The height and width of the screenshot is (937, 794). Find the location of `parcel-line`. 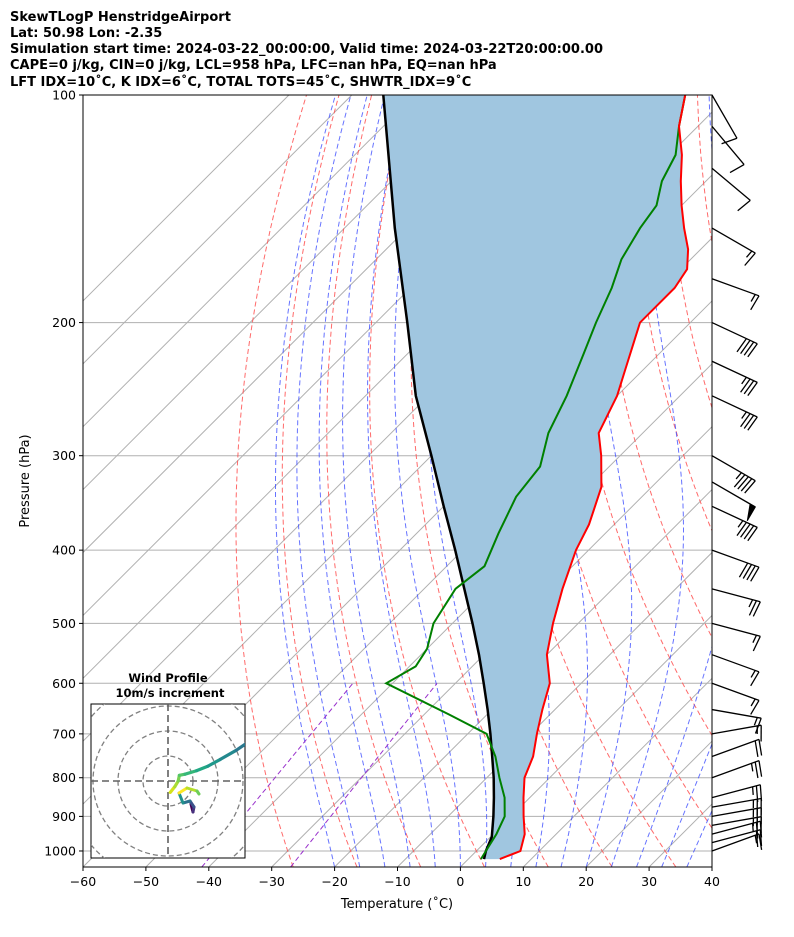

parcel-line is located at coordinates (439, 477).